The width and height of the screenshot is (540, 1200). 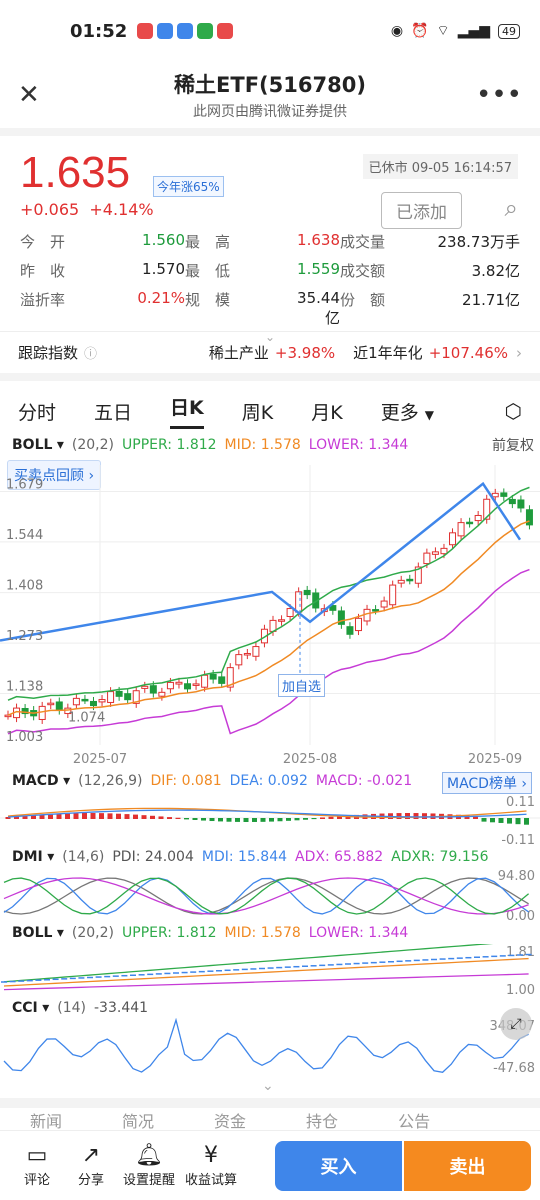 What do you see at coordinates (43, 242) in the screenshot?
I see `stat-label: 今 开` at bounding box center [43, 242].